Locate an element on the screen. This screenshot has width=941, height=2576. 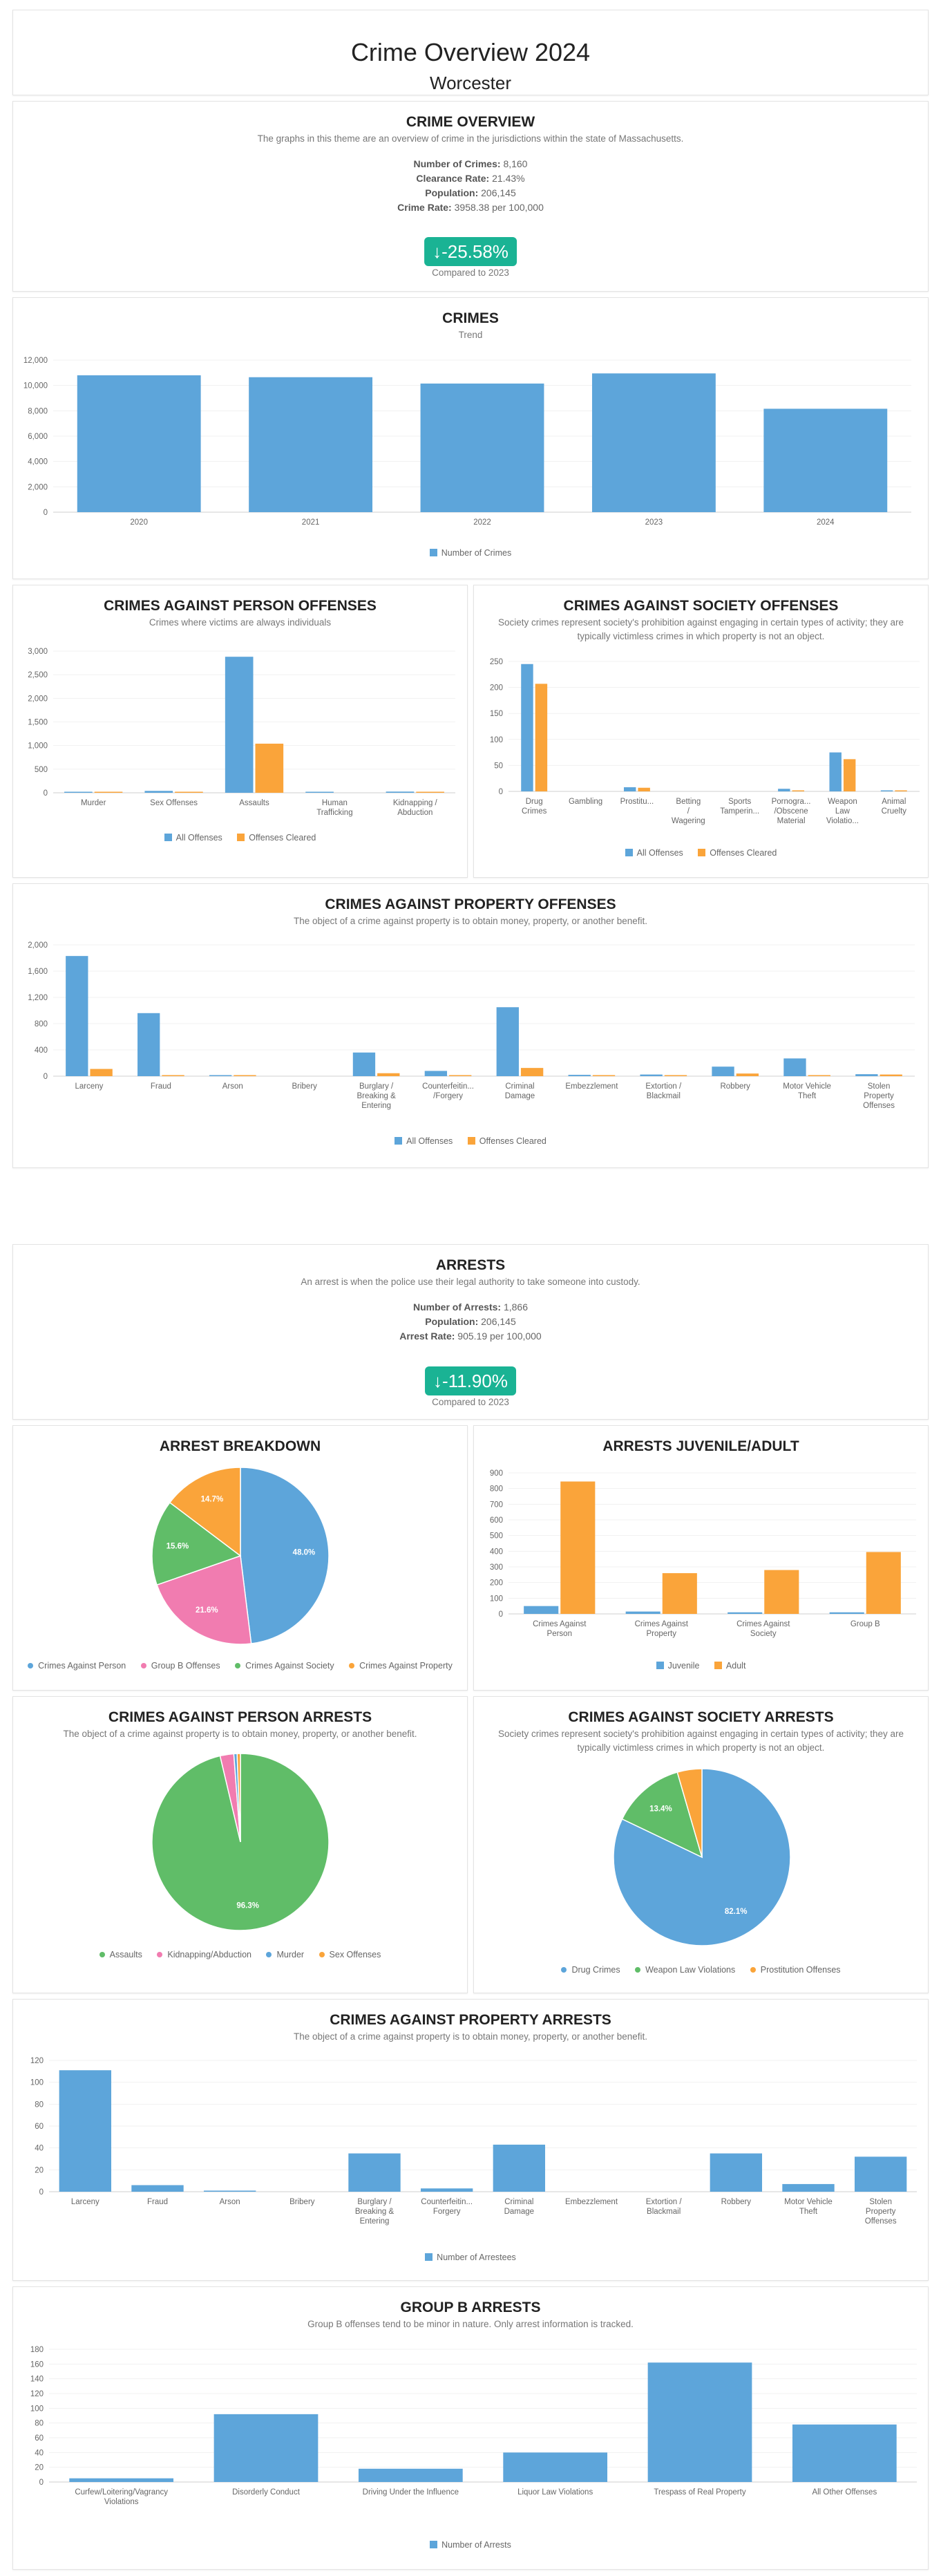
x-tick-label: Gambling is located at coordinates (585, 802).